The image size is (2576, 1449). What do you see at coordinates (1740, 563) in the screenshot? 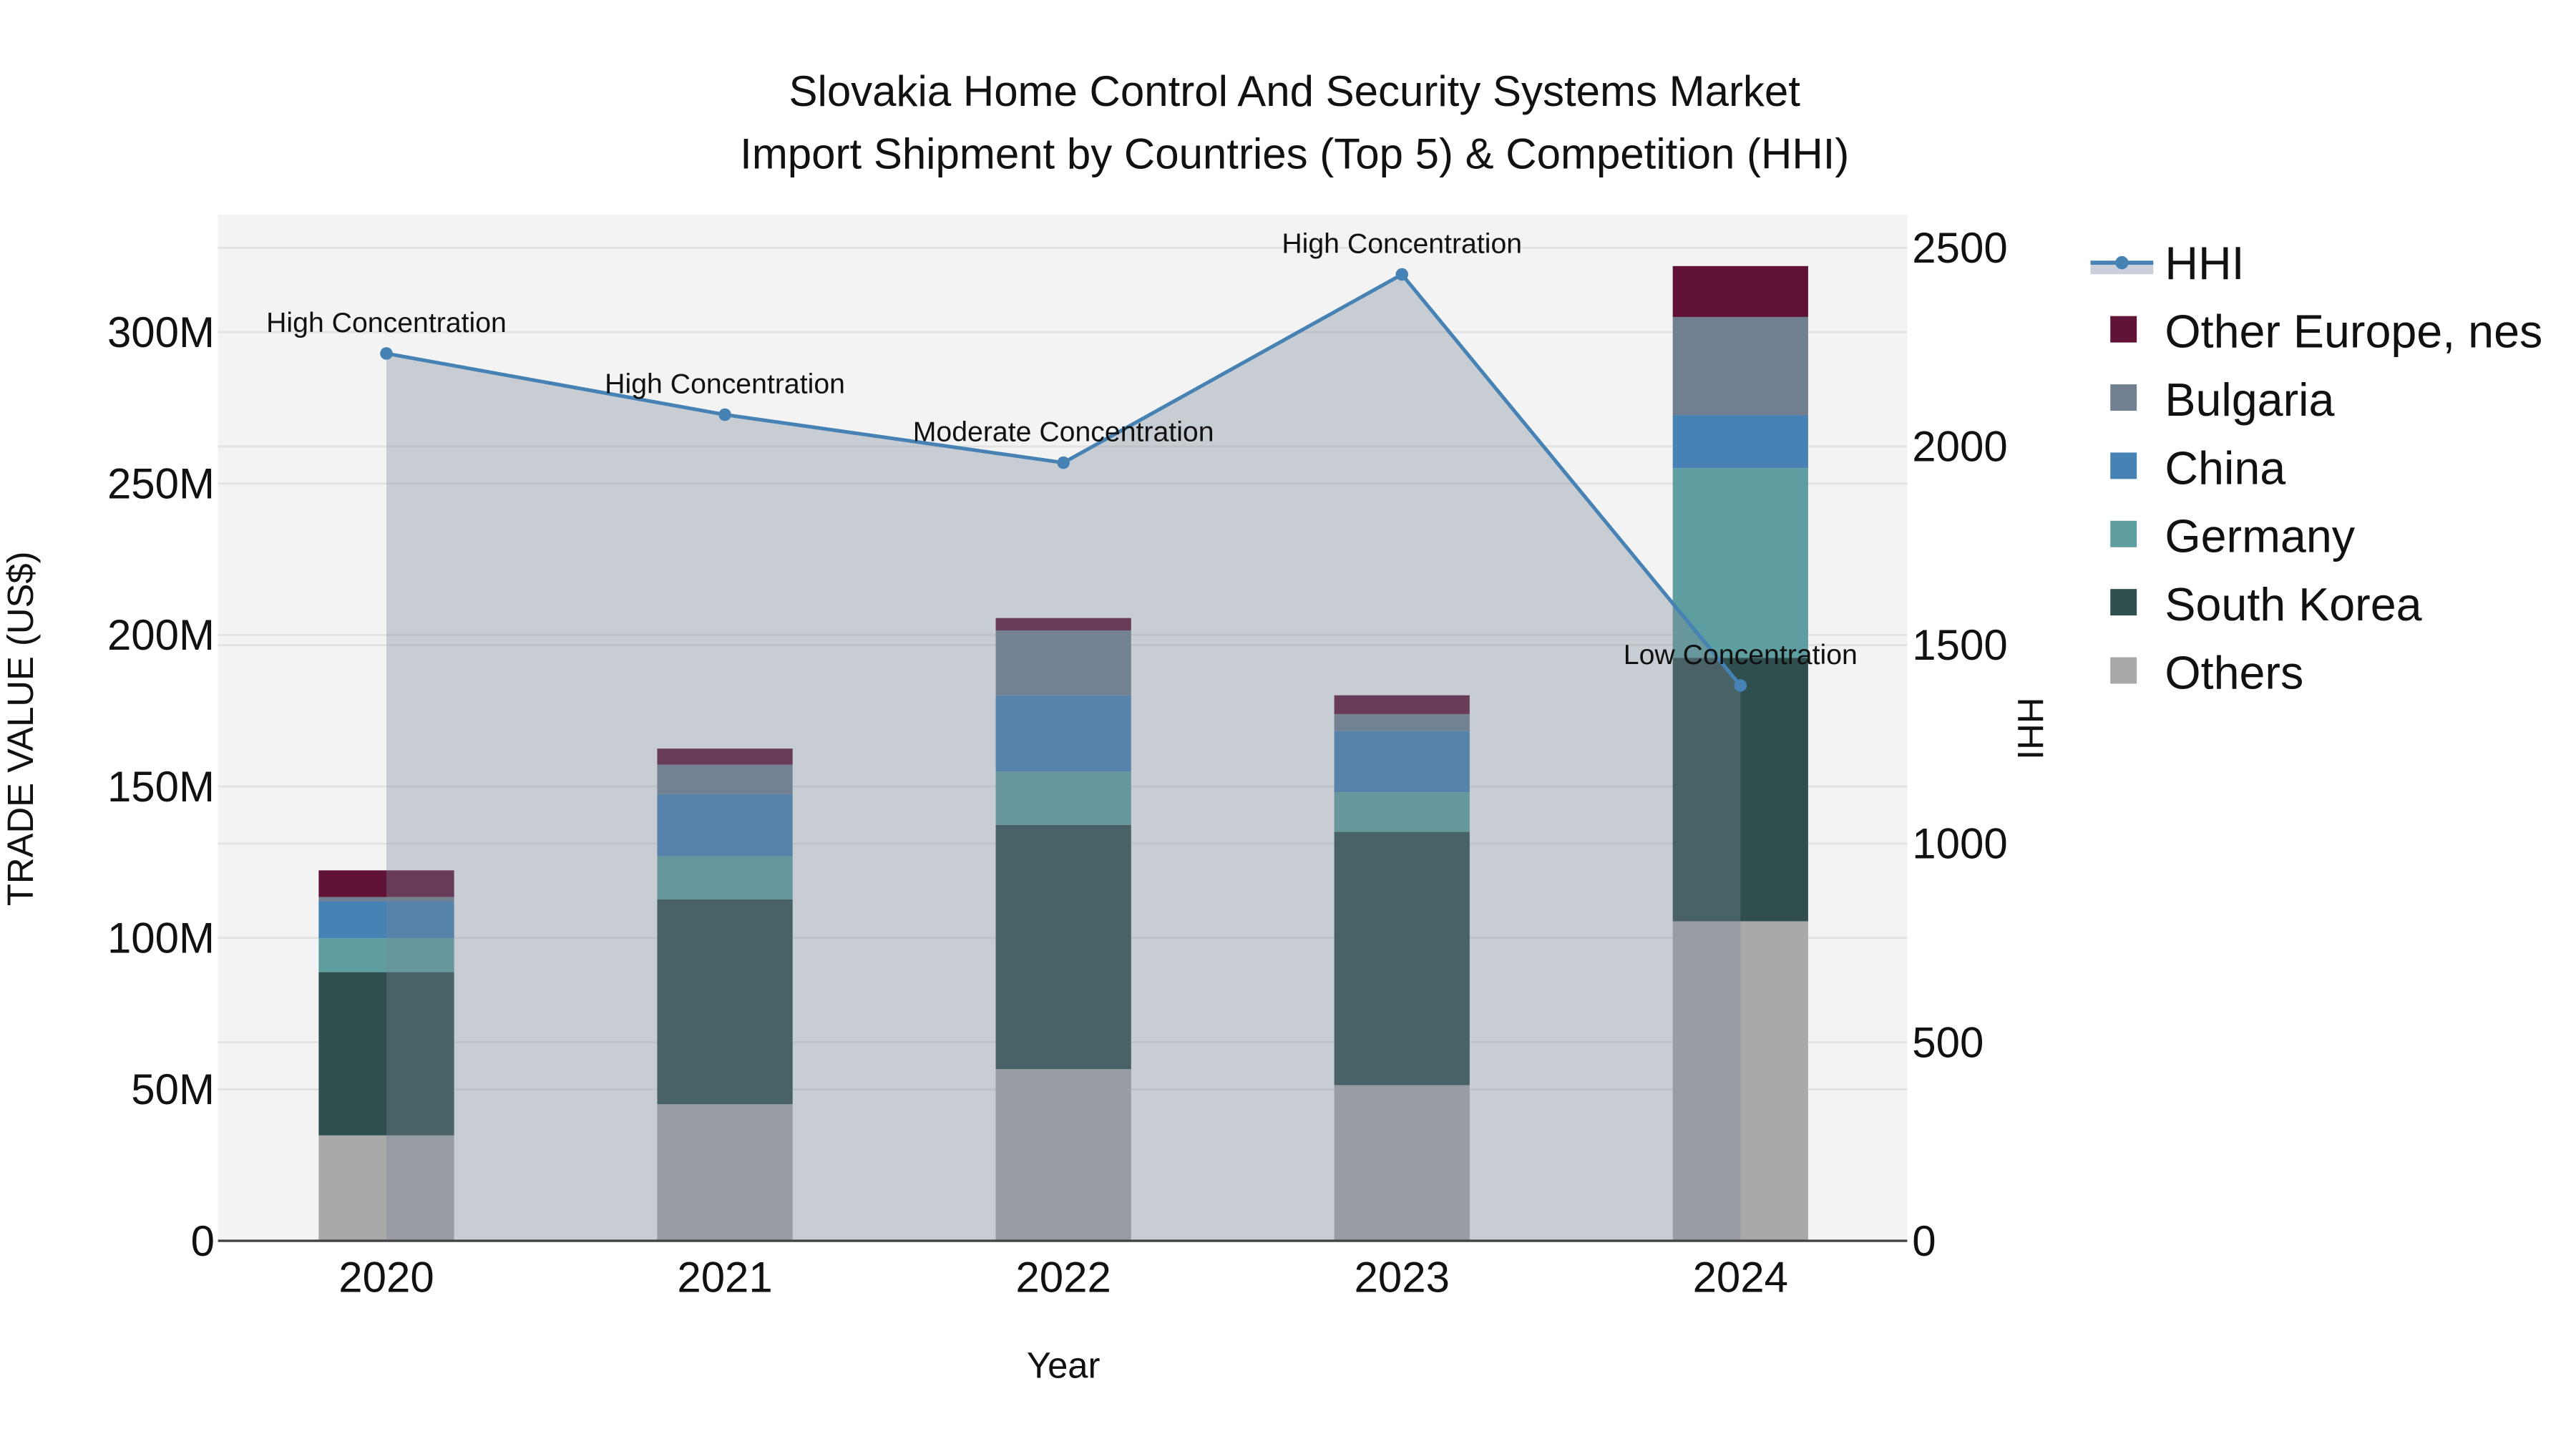
I see `bar-segment-germany-2024` at bounding box center [1740, 563].